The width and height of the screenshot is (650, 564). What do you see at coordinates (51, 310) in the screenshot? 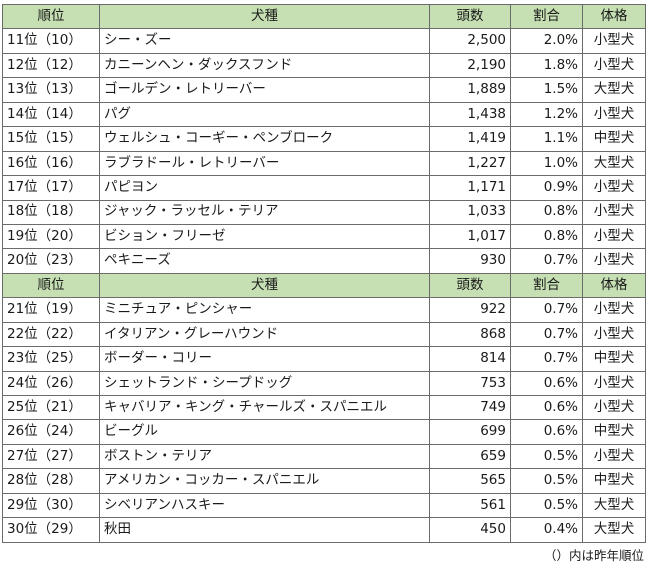
I see `rank-cell: 21位（19）` at bounding box center [51, 310].